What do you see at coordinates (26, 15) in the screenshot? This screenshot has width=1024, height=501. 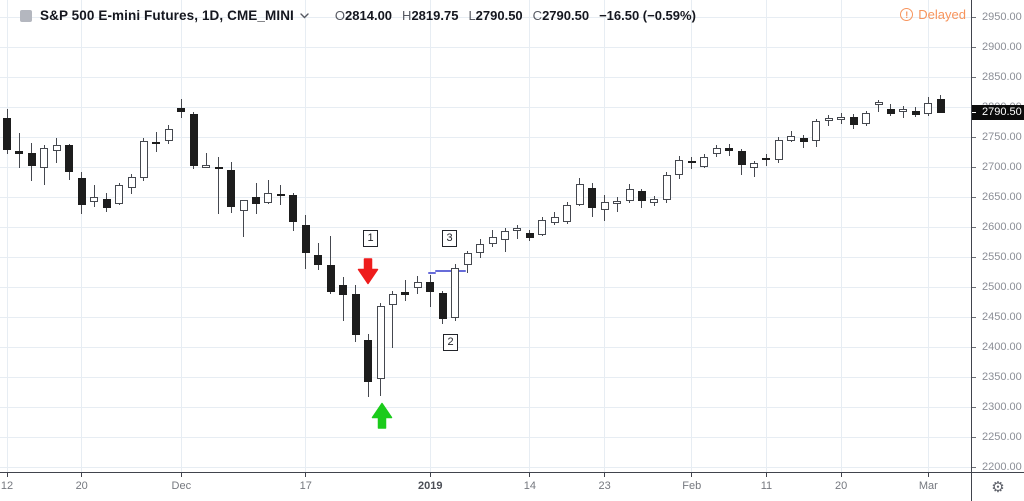 I see `symbol-logo-icon` at bounding box center [26, 15].